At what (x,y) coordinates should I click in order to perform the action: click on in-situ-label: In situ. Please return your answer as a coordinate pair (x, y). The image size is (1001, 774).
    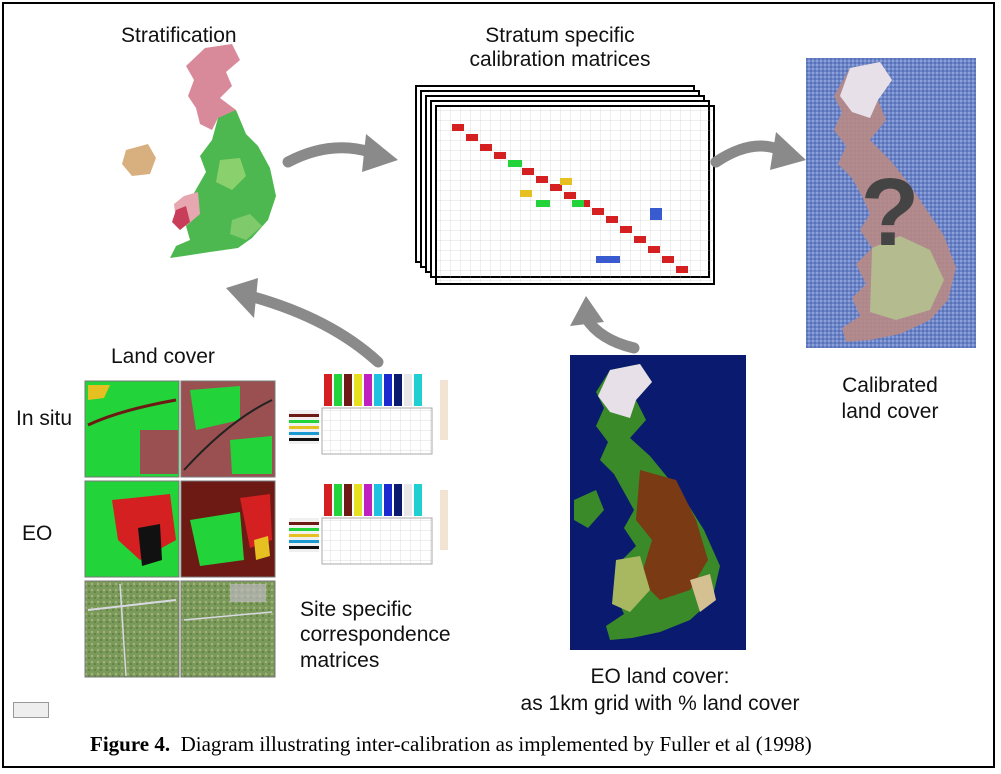
    Looking at the image, I should click on (44, 418).